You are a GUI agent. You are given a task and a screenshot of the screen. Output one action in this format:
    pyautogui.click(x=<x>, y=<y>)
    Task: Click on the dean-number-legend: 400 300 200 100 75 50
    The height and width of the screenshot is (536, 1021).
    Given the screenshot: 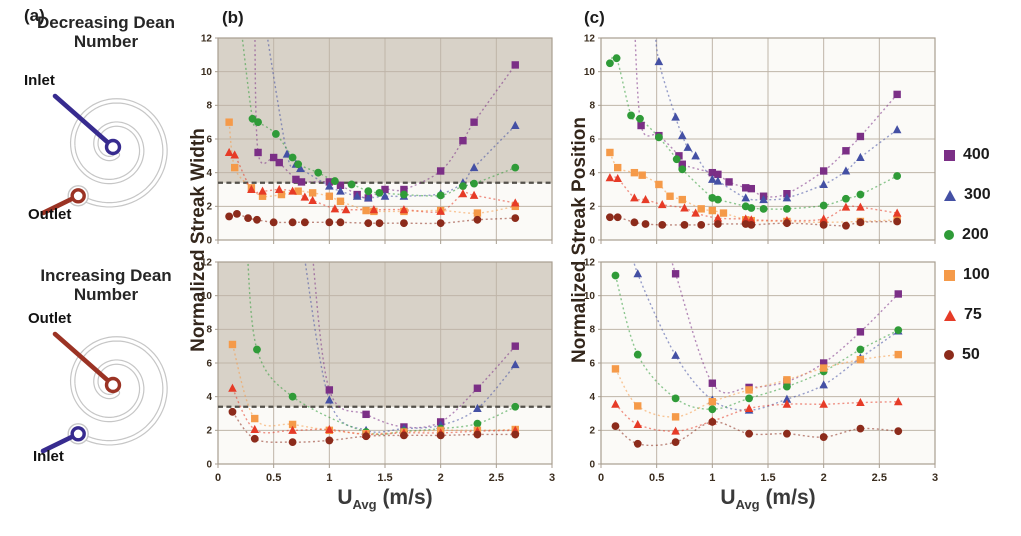 What is the action you would take?
    pyautogui.click(x=967, y=255)
    